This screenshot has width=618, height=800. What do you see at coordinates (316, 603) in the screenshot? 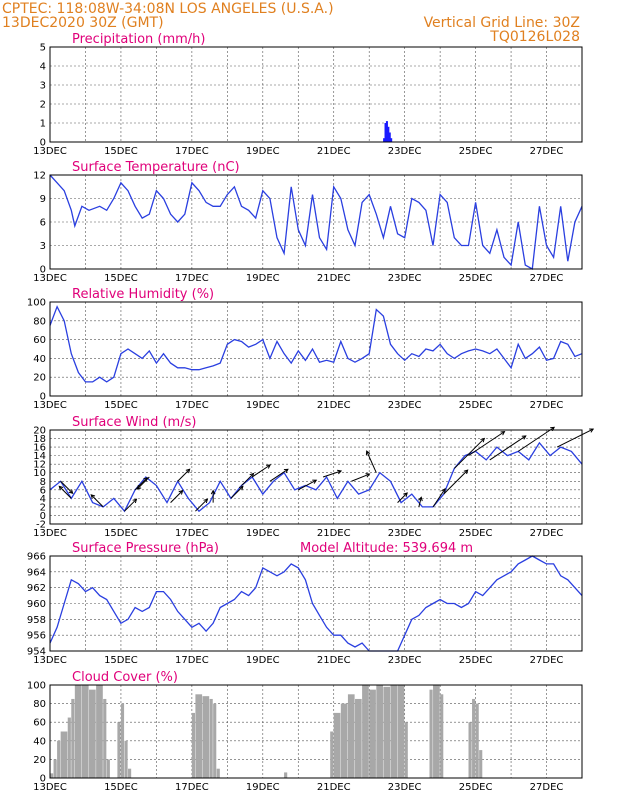
I see `pres-line` at bounding box center [316, 603].